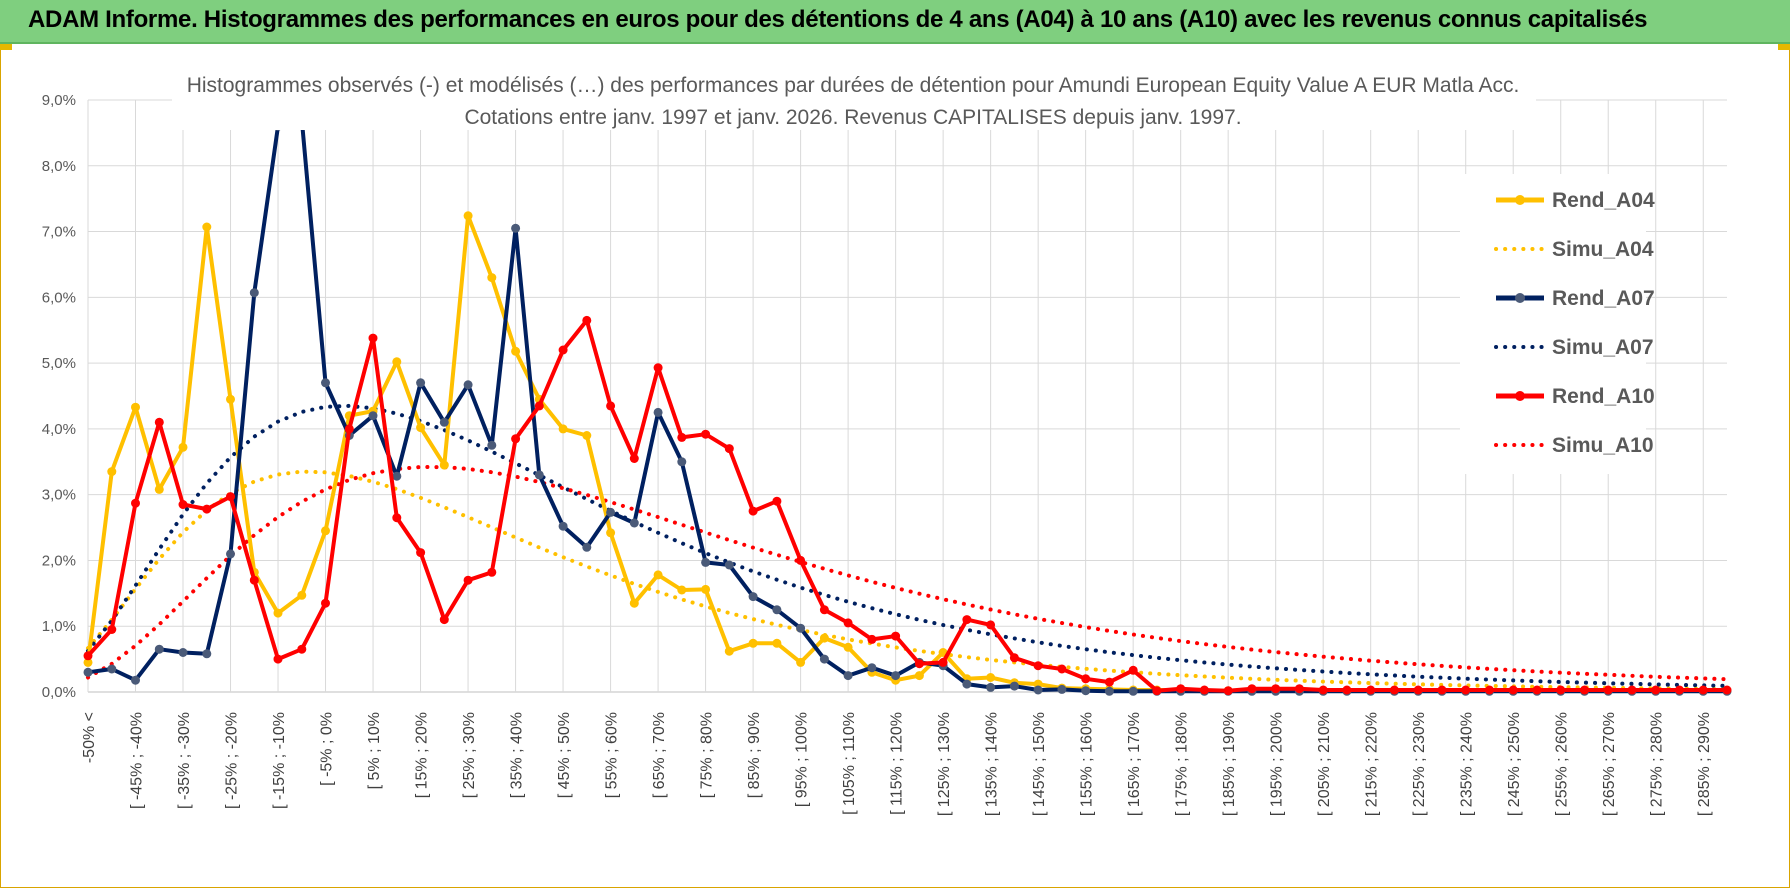 The height and width of the screenshot is (888, 1790). Describe the element at coordinates (1182, 764) in the screenshot. I see `x-tick-label: [ 175% ; 180%` at that location.